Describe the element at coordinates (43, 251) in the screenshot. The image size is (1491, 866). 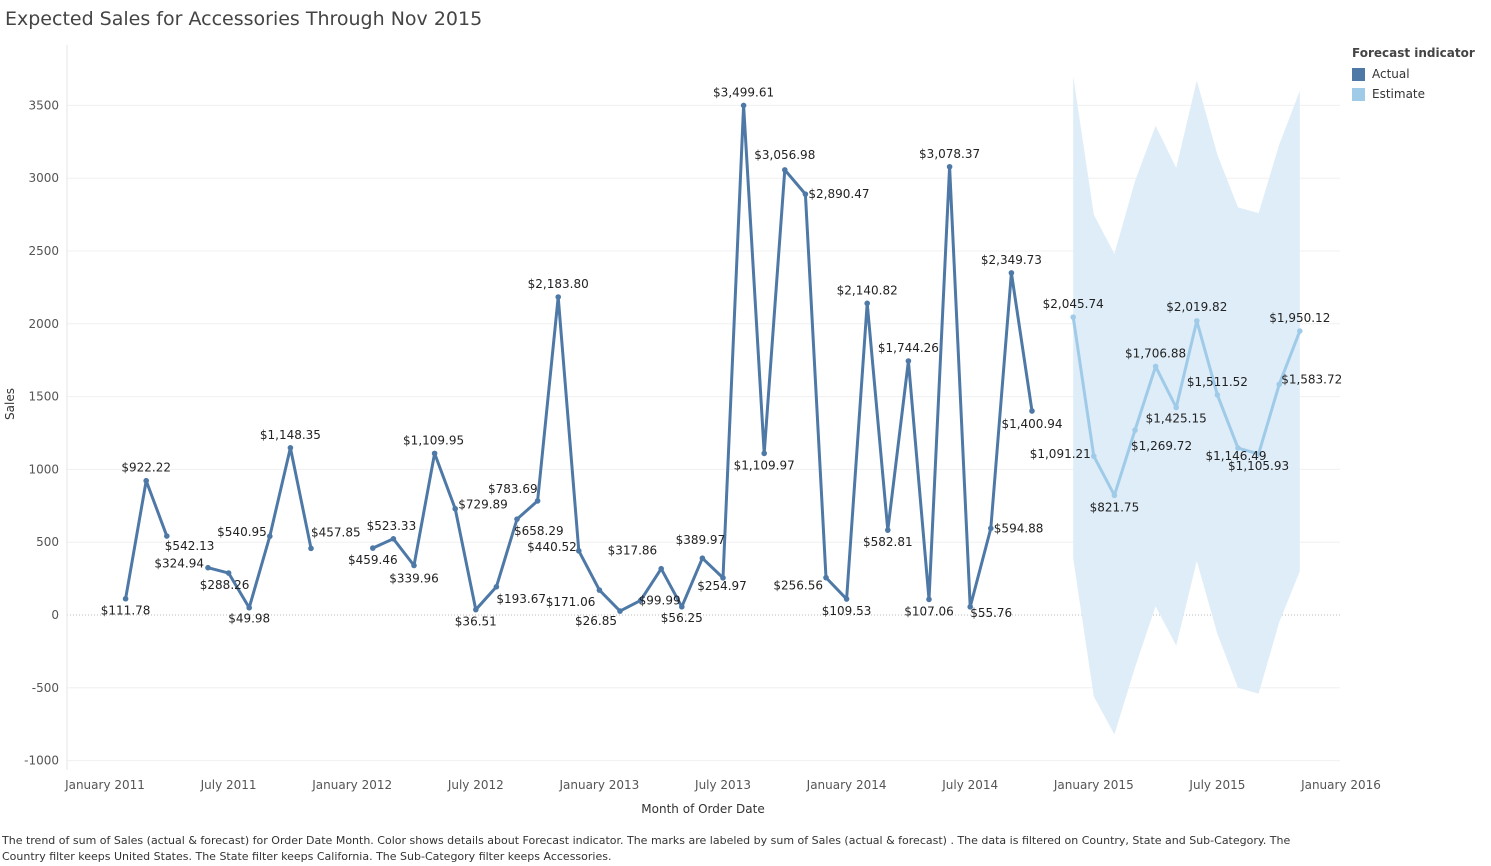
I see `y-tick-label: 2500` at that location.